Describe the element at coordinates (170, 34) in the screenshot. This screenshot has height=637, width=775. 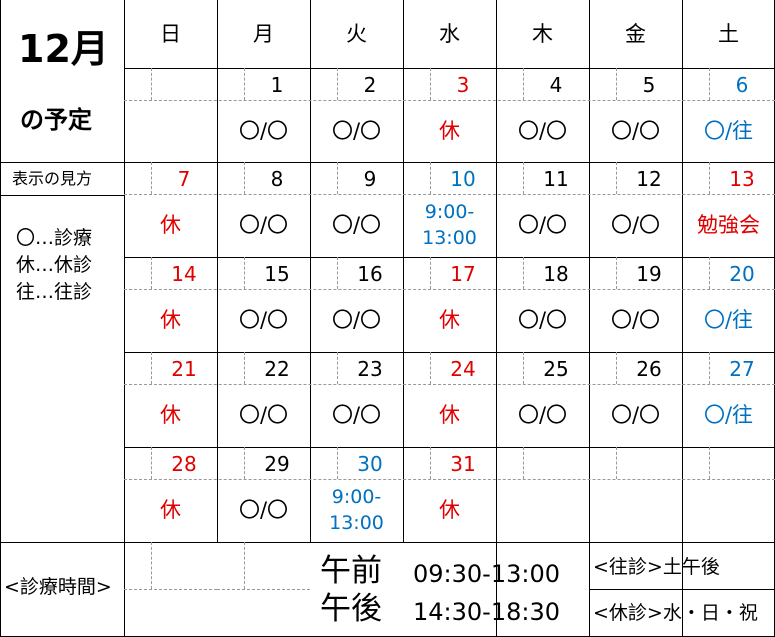
I see `weekday: 日` at that location.